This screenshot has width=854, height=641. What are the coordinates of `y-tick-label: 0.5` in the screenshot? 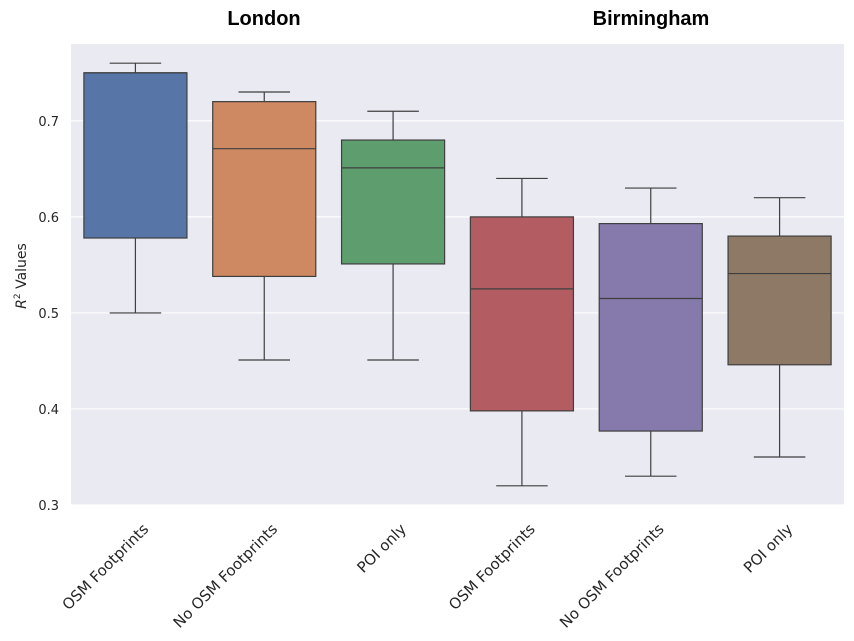 It's located at (48, 314).